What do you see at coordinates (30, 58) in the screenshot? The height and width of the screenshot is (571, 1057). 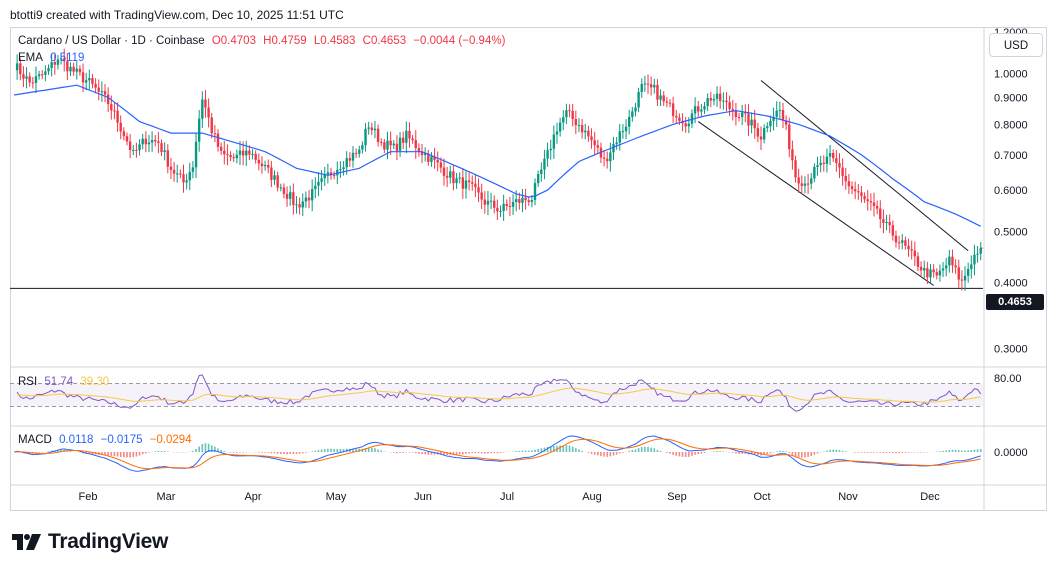 I see `ema-label: EMA` at bounding box center [30, 58].